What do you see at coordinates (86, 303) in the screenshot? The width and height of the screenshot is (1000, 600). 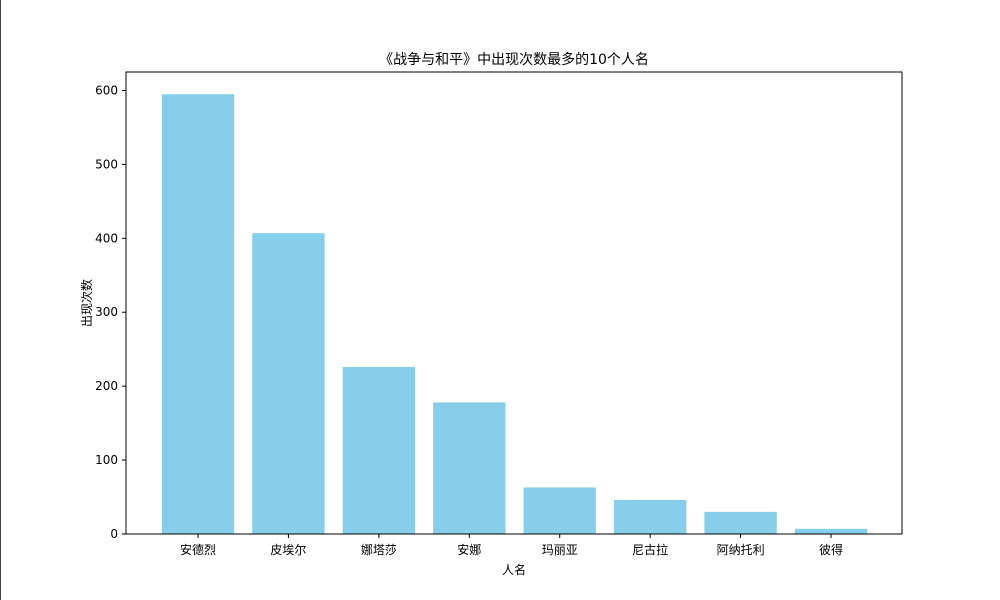 I see `y-axis-label: 出现次数` at bounding box center [86, 303].